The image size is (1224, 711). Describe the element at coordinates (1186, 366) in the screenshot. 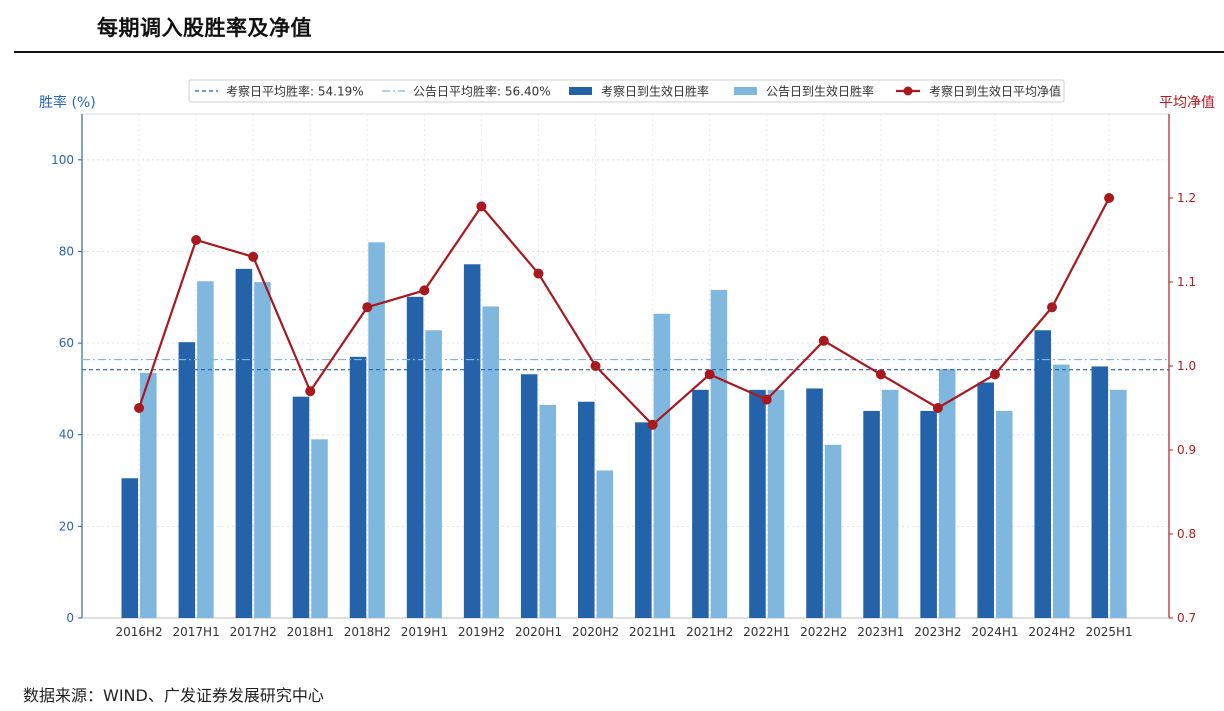

I see `right-axis-tick-label: 1.0` at that location.